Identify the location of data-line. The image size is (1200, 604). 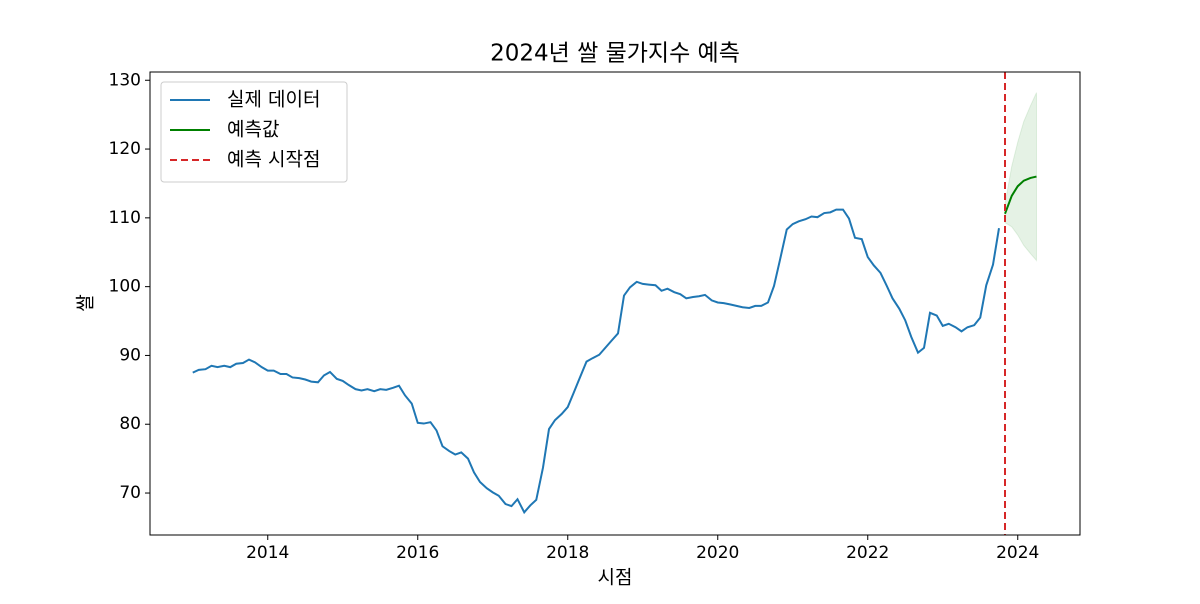
(1020, 195).